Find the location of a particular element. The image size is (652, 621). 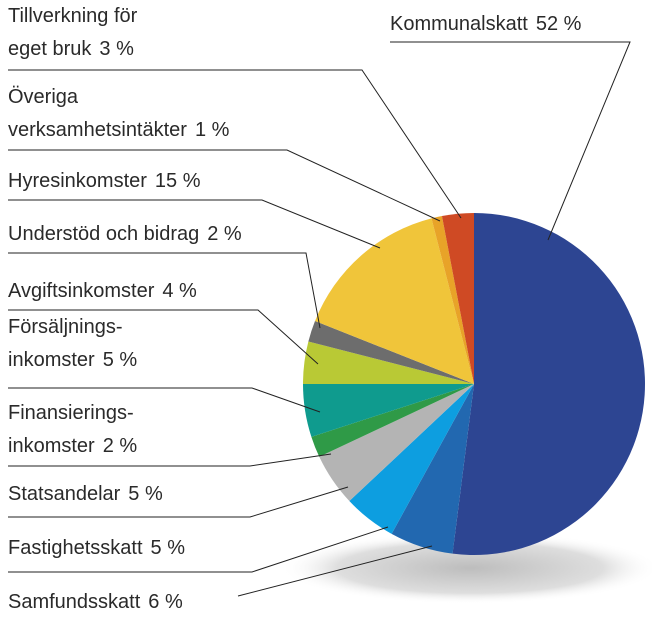

slice-label: Finansierings- is located at coordinates (71, 413).